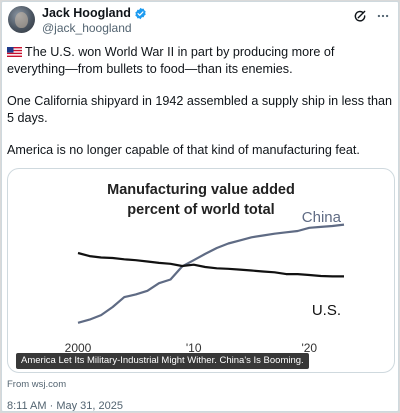  Describe the element at coordinates (200, 210) in the screenshot. I see `chart-subtitle: percent of world total` at that location.